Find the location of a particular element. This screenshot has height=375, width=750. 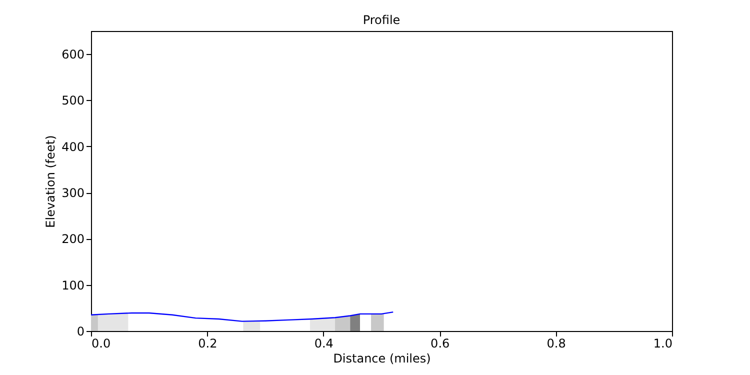

y-tick-label: 100 is located at coordinates (73, 285).